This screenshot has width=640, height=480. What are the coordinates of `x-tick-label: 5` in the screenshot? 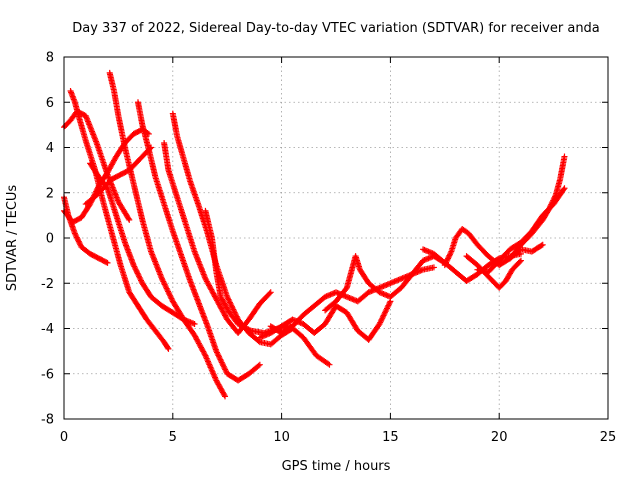 It's located at (173, 437).